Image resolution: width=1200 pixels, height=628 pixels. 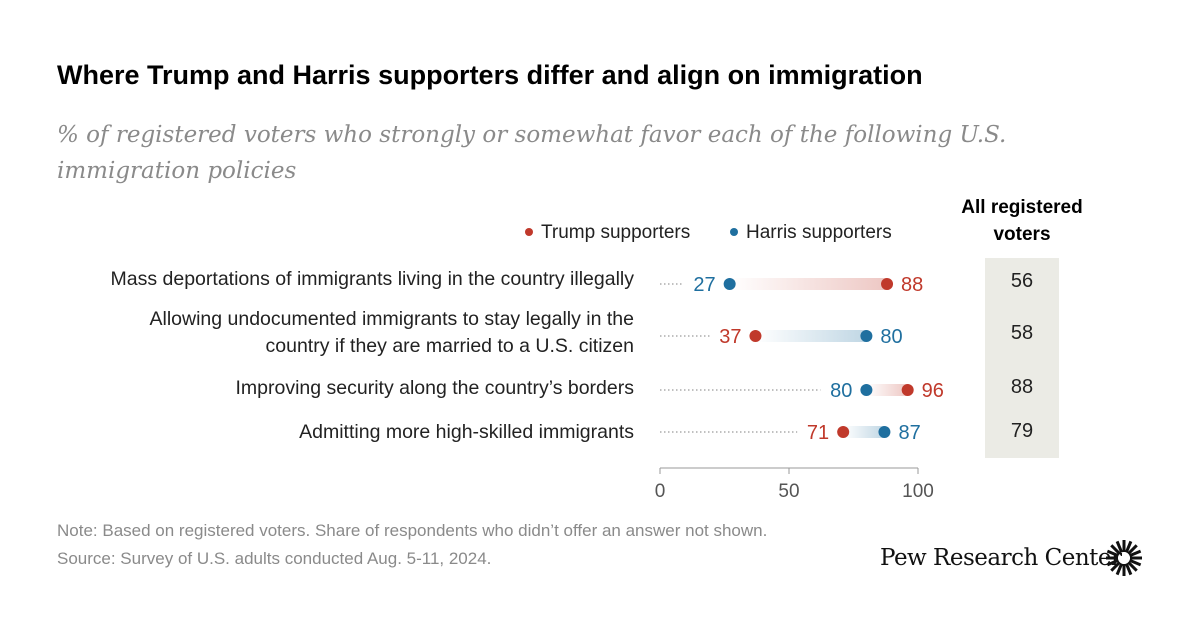 What do you see at coordinates (909, 433) in the screenshot?
I see `value-label-high-4: 87` at bounding box center [909, 433].